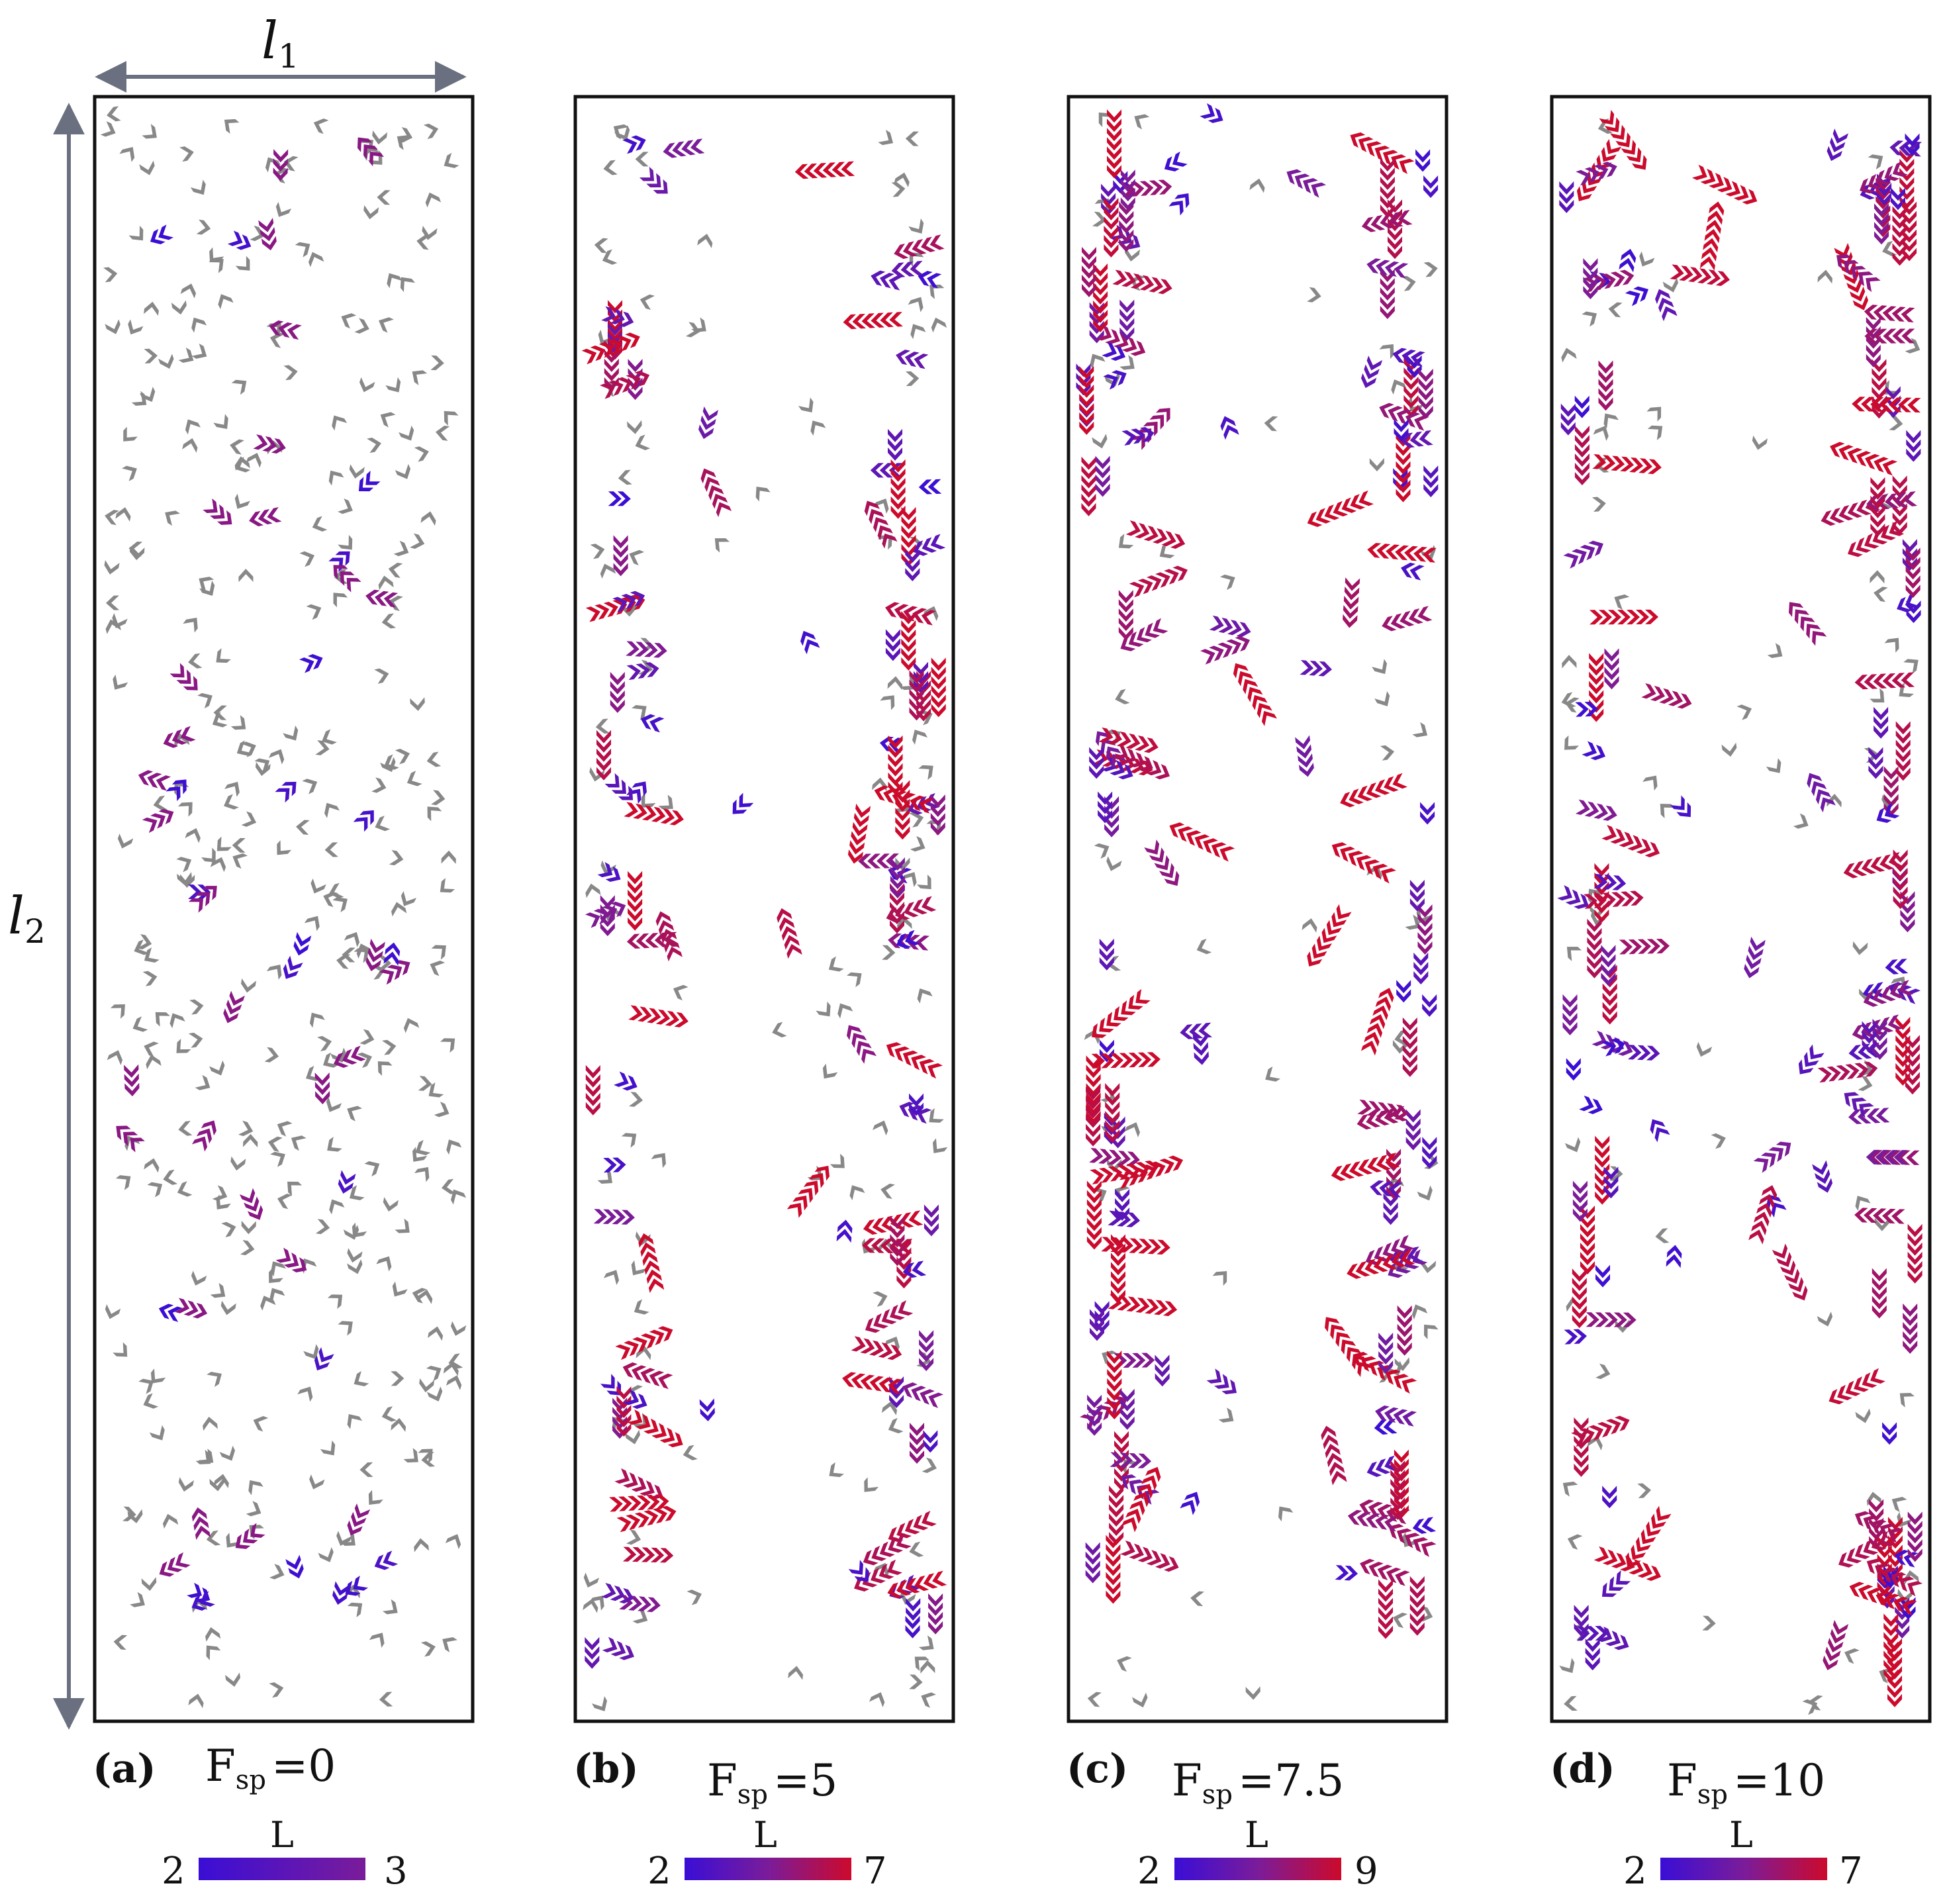 The height and width of the screenshot is (1904, 1947). Describe the element at coordinates (1741, 1835) in the screenshot. I see `panel-d-colorbar-title: L` at that location.